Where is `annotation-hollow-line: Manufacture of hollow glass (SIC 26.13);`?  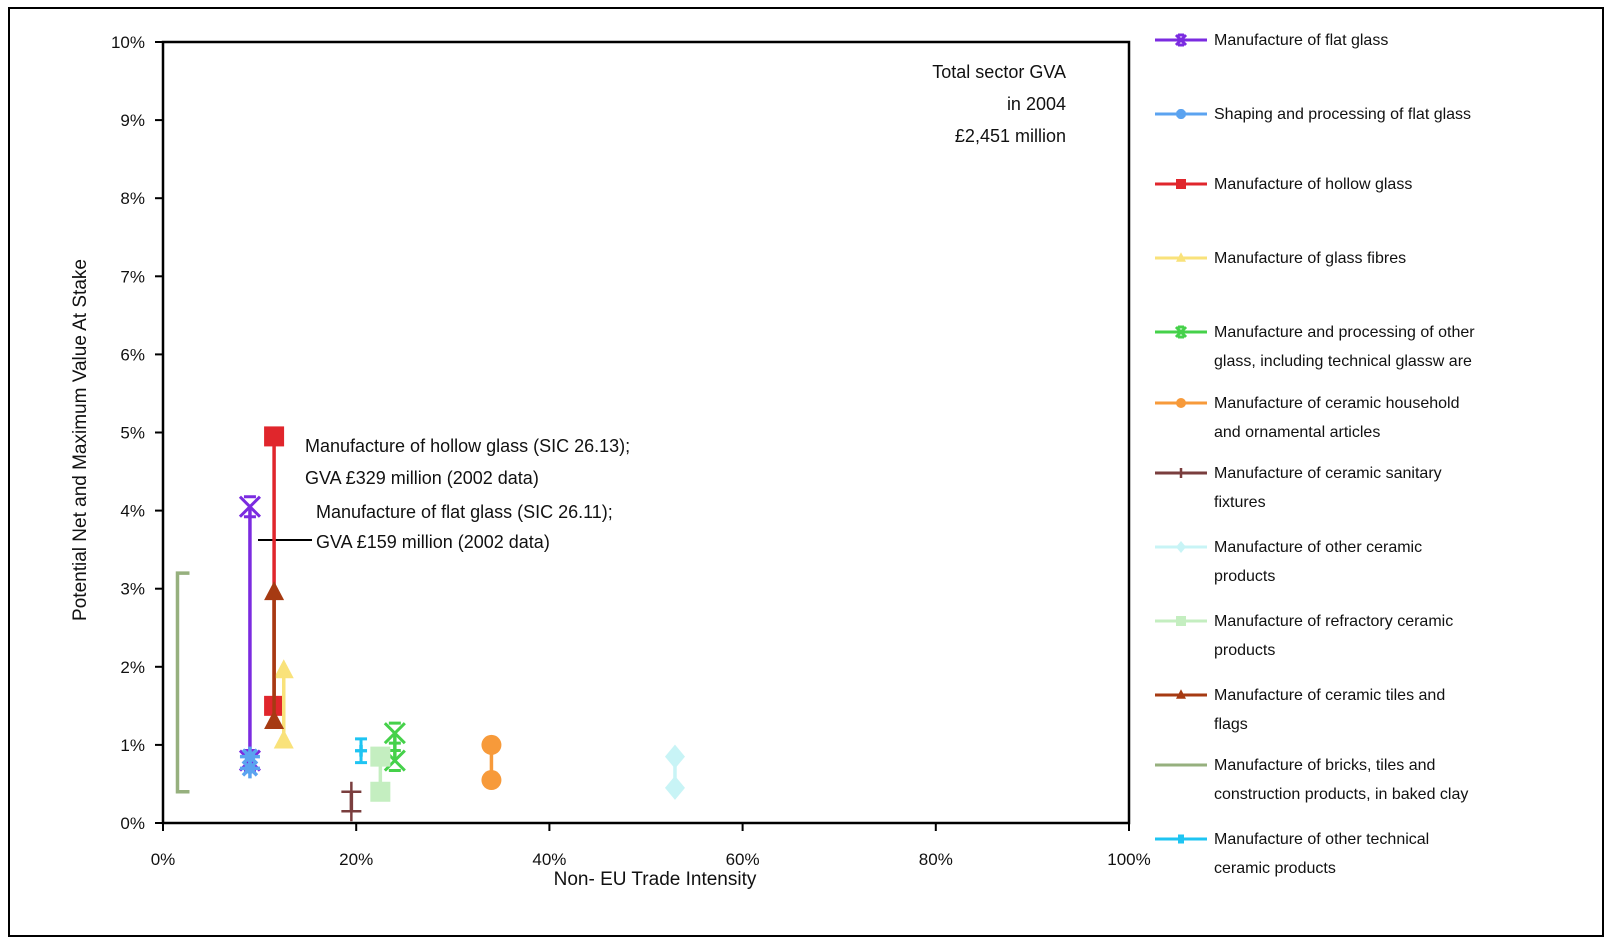 annotation-hollow-line: Manufacture of hollow glass (SIC 26.13); is located at coordinates (467, 446).